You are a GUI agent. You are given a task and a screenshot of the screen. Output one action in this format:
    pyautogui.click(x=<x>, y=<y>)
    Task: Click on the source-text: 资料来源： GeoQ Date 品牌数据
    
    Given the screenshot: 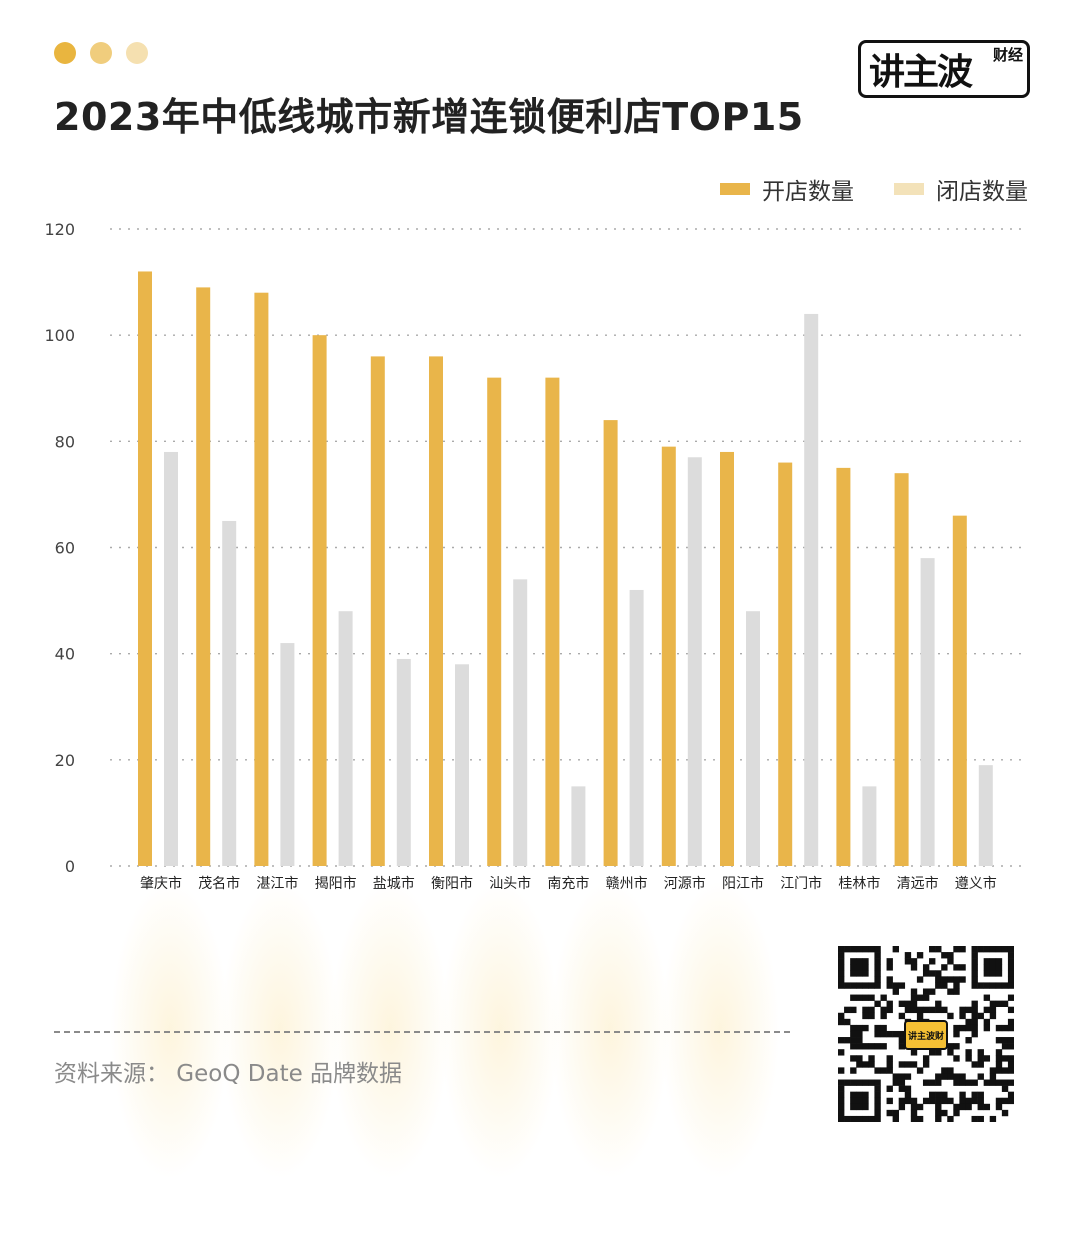 What is the action you would take?
    pyautogui.click(x=228, y=1074)
    